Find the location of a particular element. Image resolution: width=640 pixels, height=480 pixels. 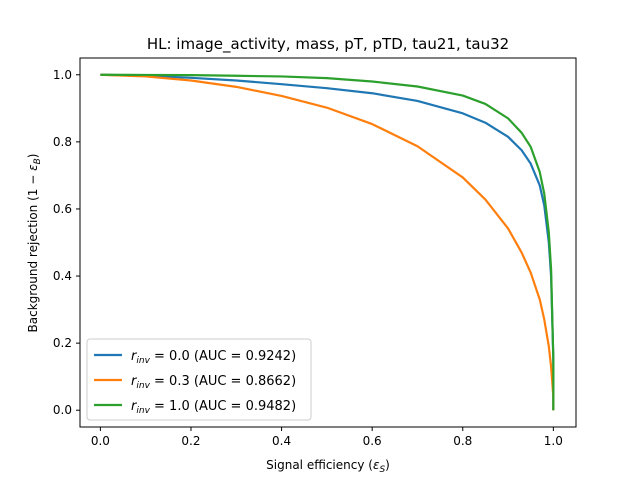

y-tick-label-5: 1.0 is located at coordinates (62, 75).